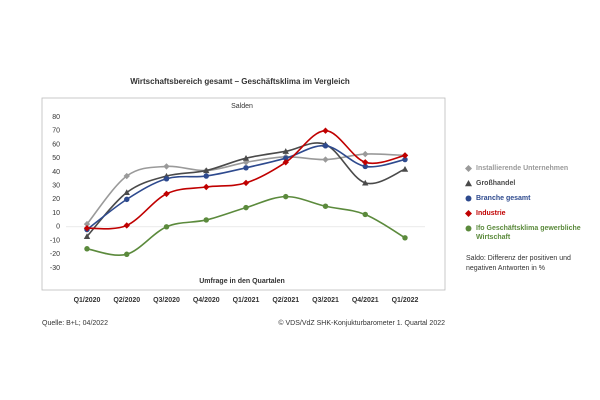  Describe the element at coordinates (246, 300) in the screenshot. I see `x-tick-label: Q1/2021` at that location.